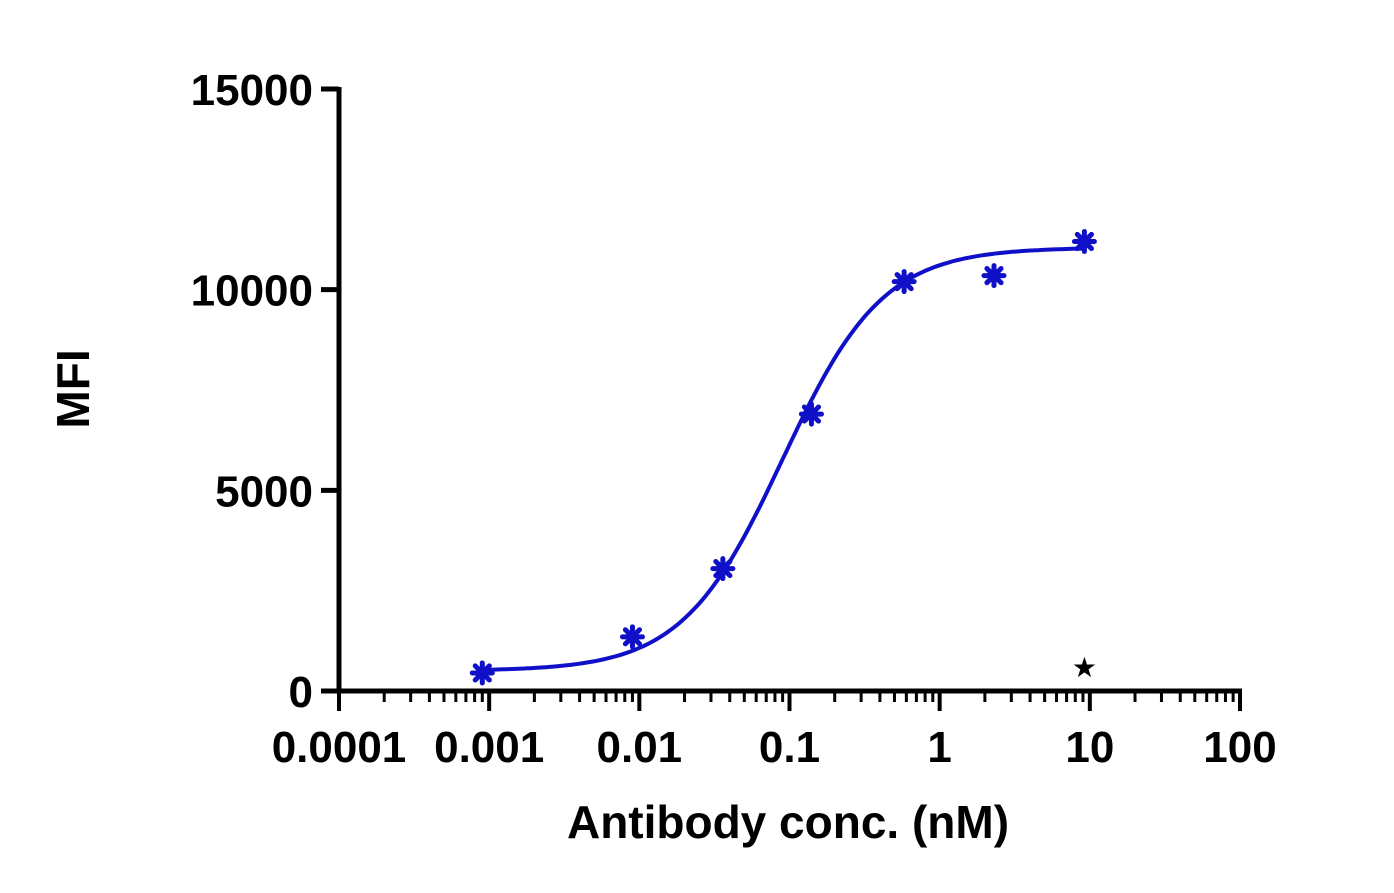 The image size is (1394, 893). I want to click on x-tick-label: 100, so click(1239, 747).